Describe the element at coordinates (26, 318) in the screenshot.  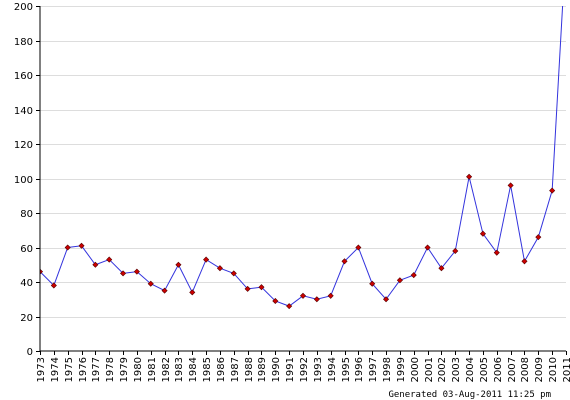
I see `y-tick-label: 20` at that location.